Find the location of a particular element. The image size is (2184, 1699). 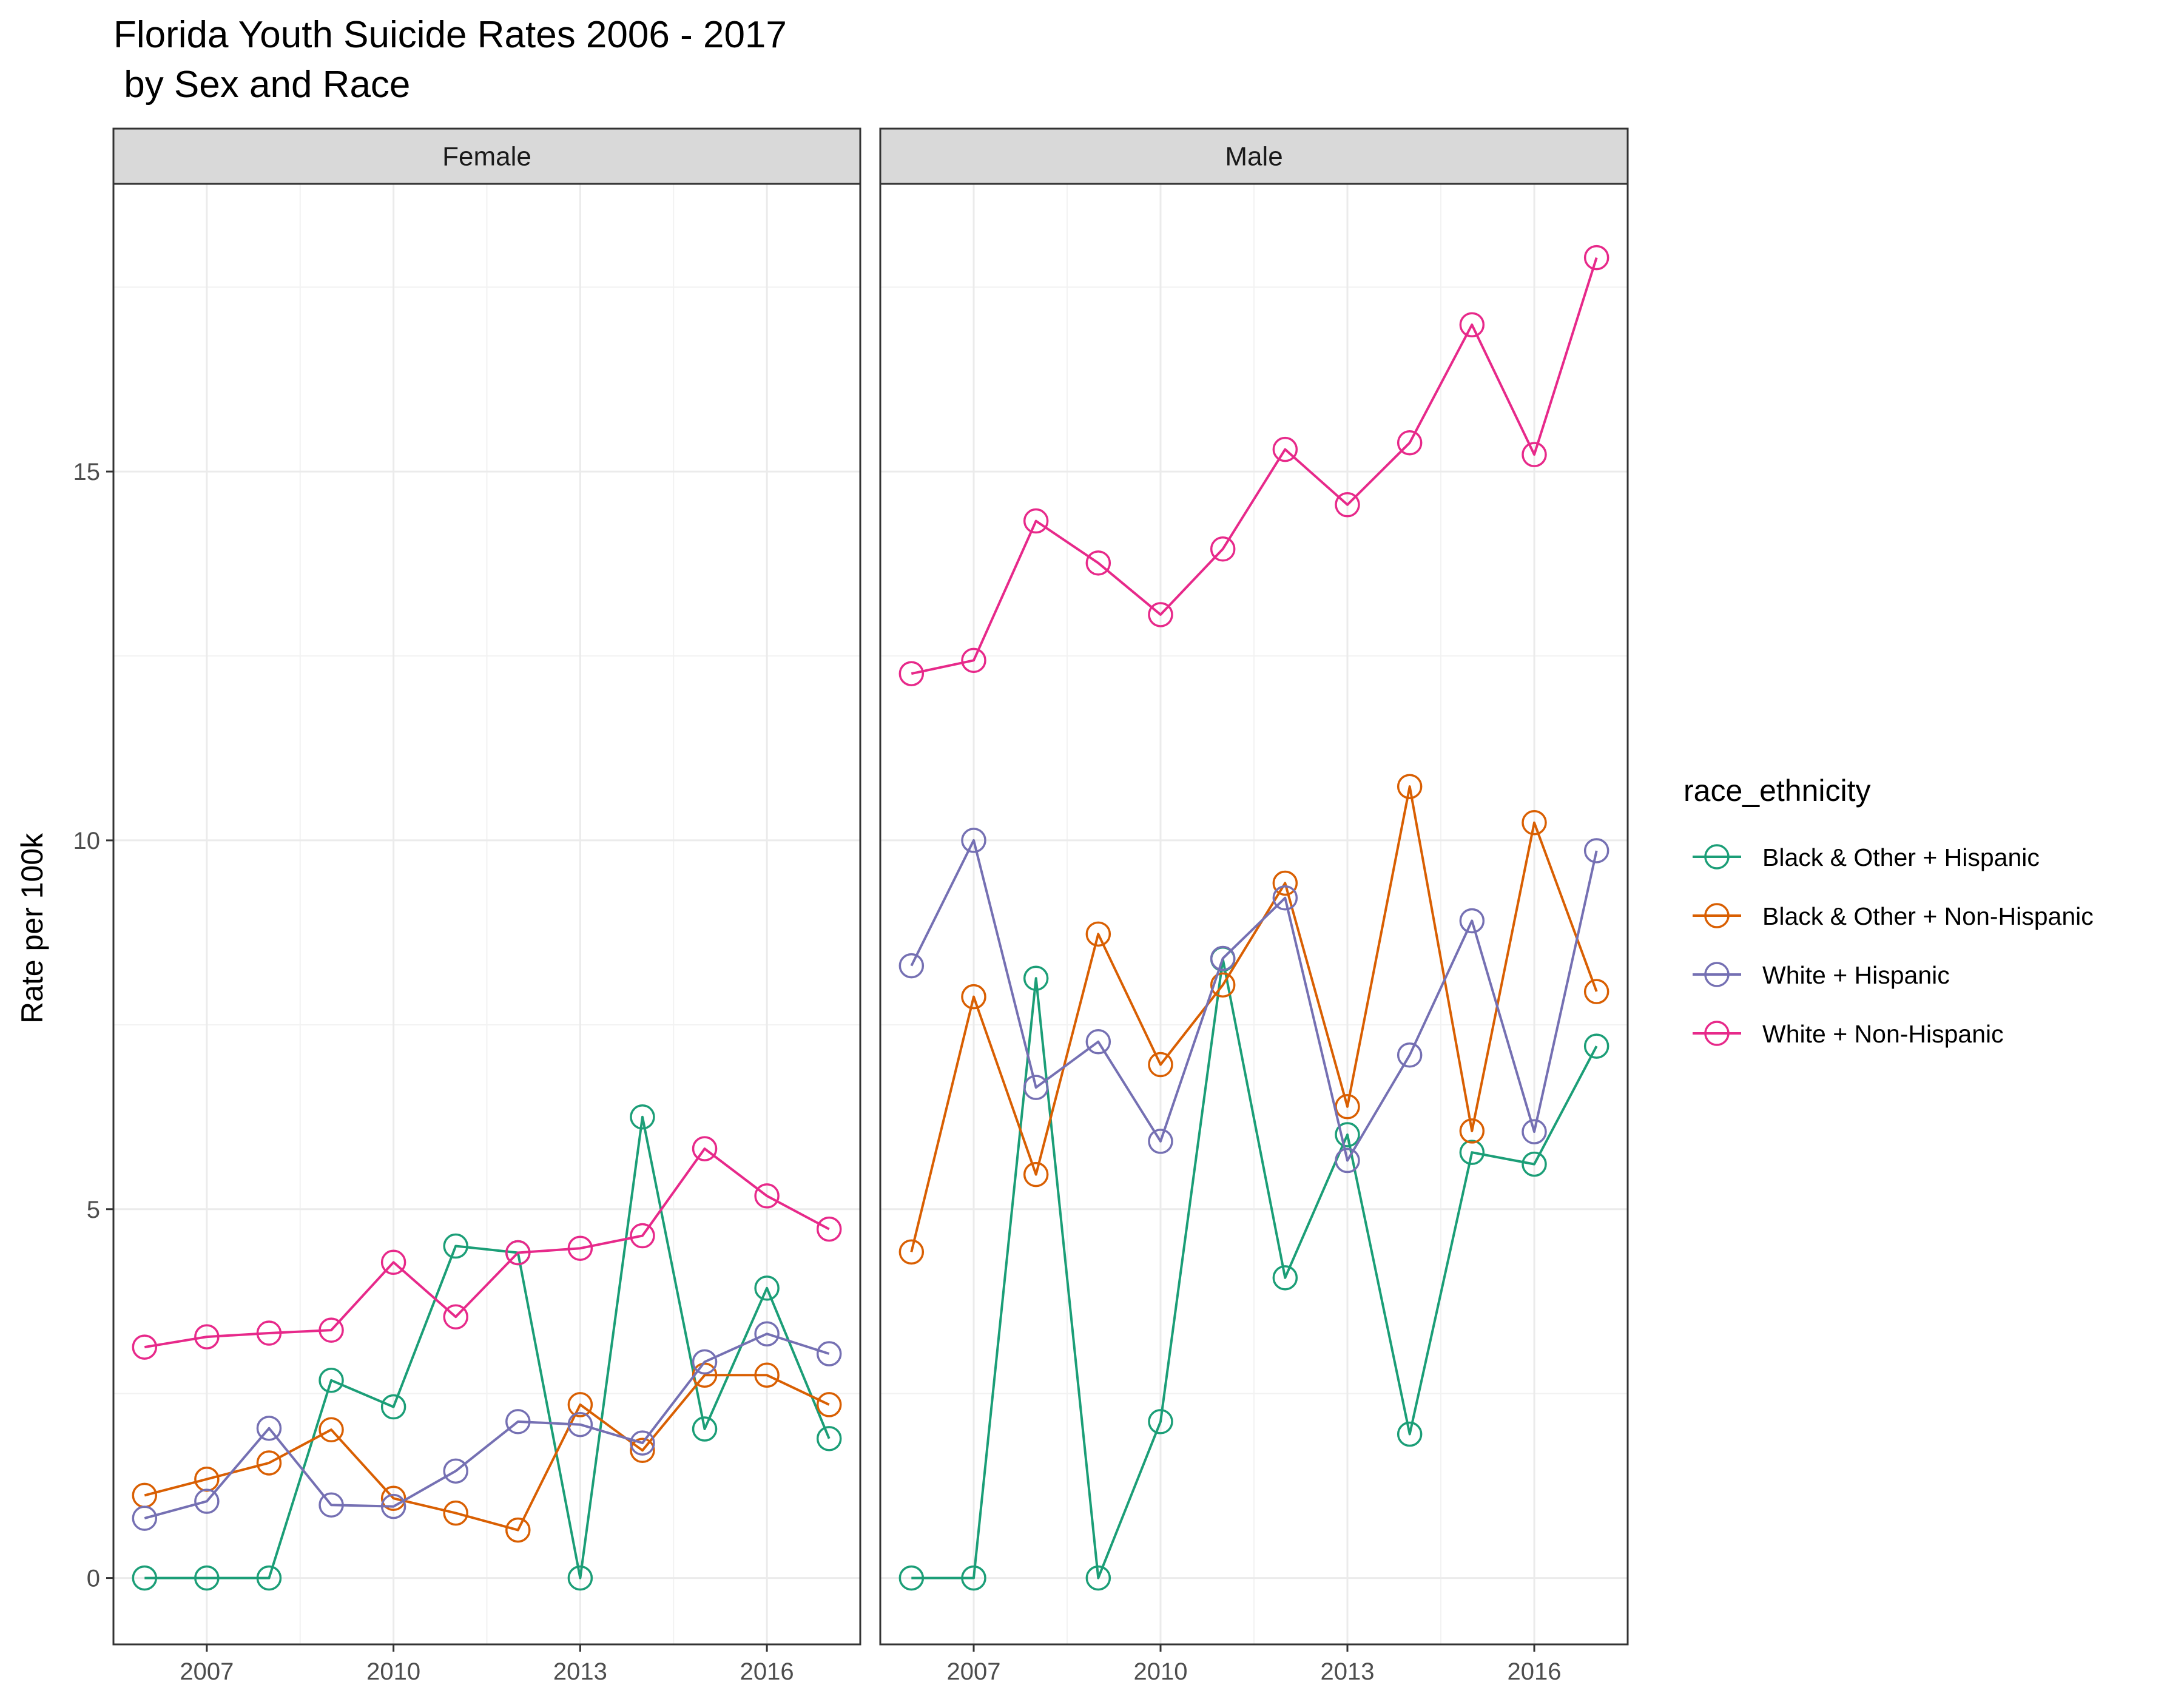

facet-strip-label-female: Female is located at coordinates (486, 157).